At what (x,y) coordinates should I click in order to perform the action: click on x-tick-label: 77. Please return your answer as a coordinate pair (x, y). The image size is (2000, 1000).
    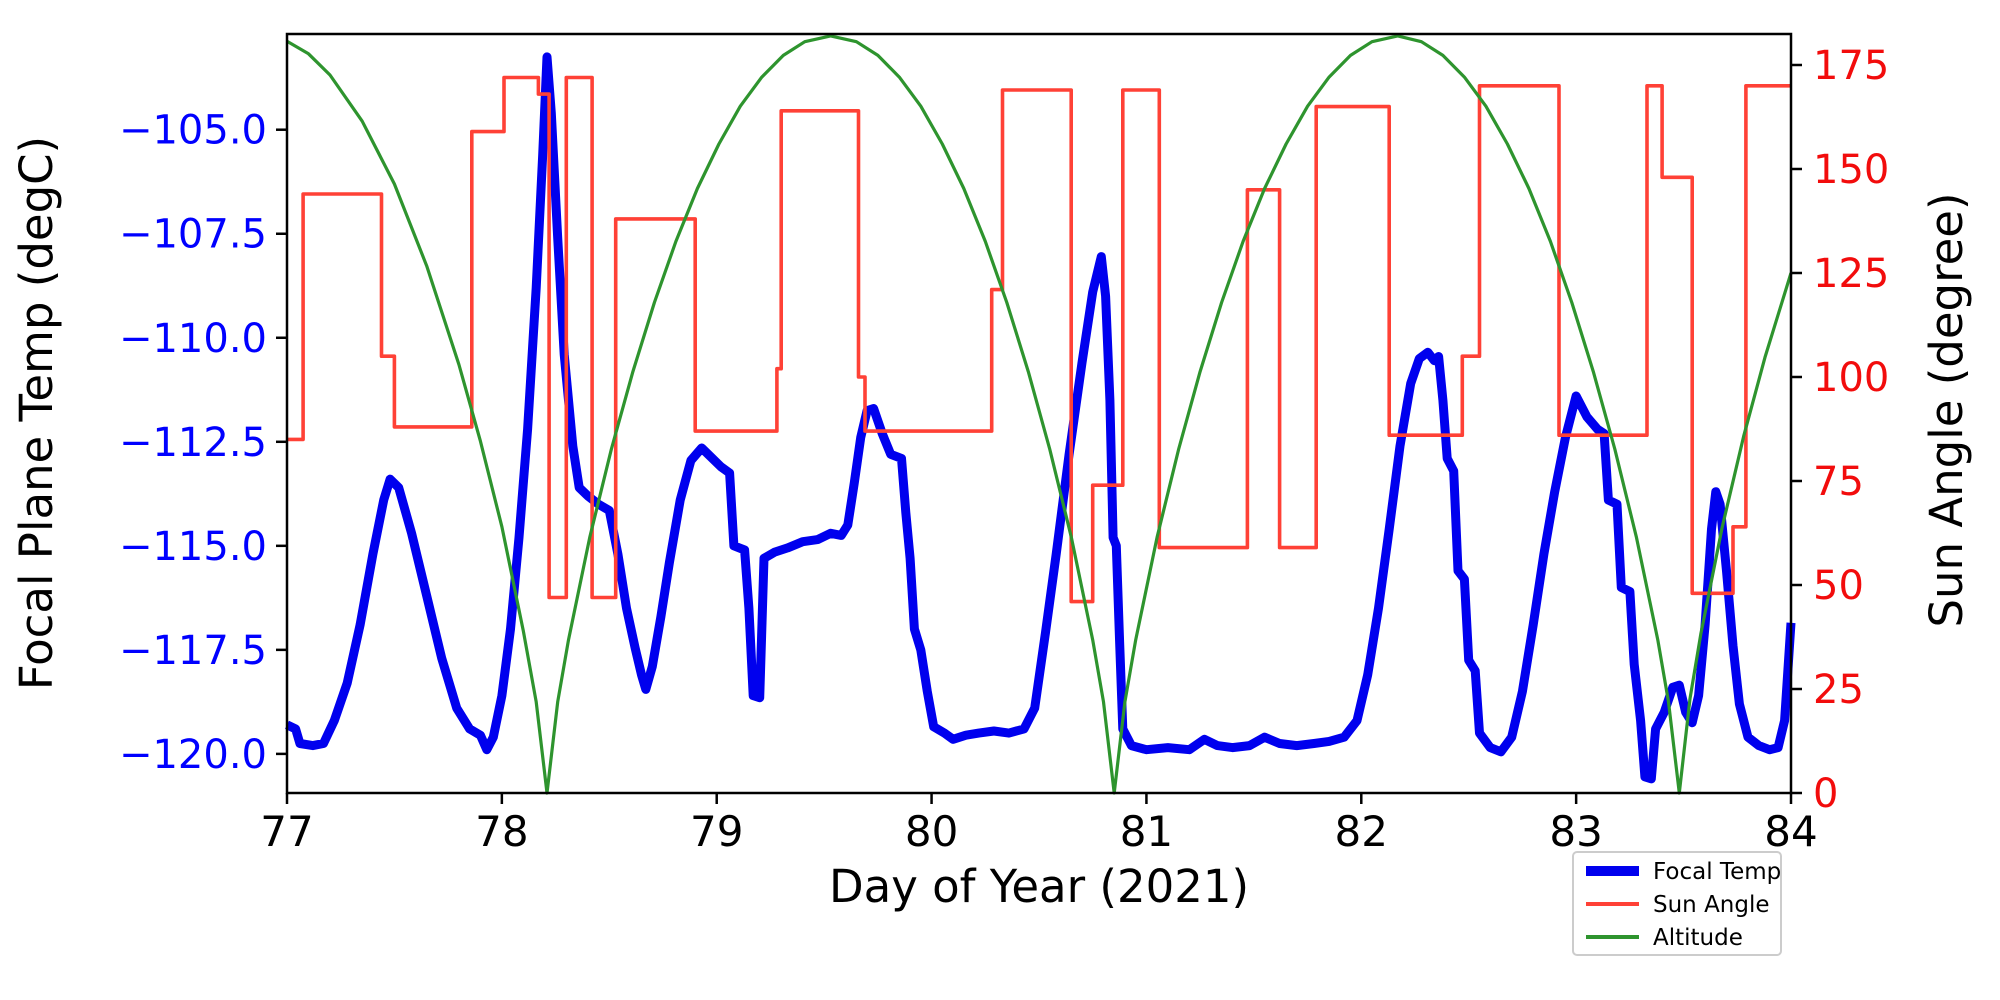
    Looking at the image, I should click on (286, 831).